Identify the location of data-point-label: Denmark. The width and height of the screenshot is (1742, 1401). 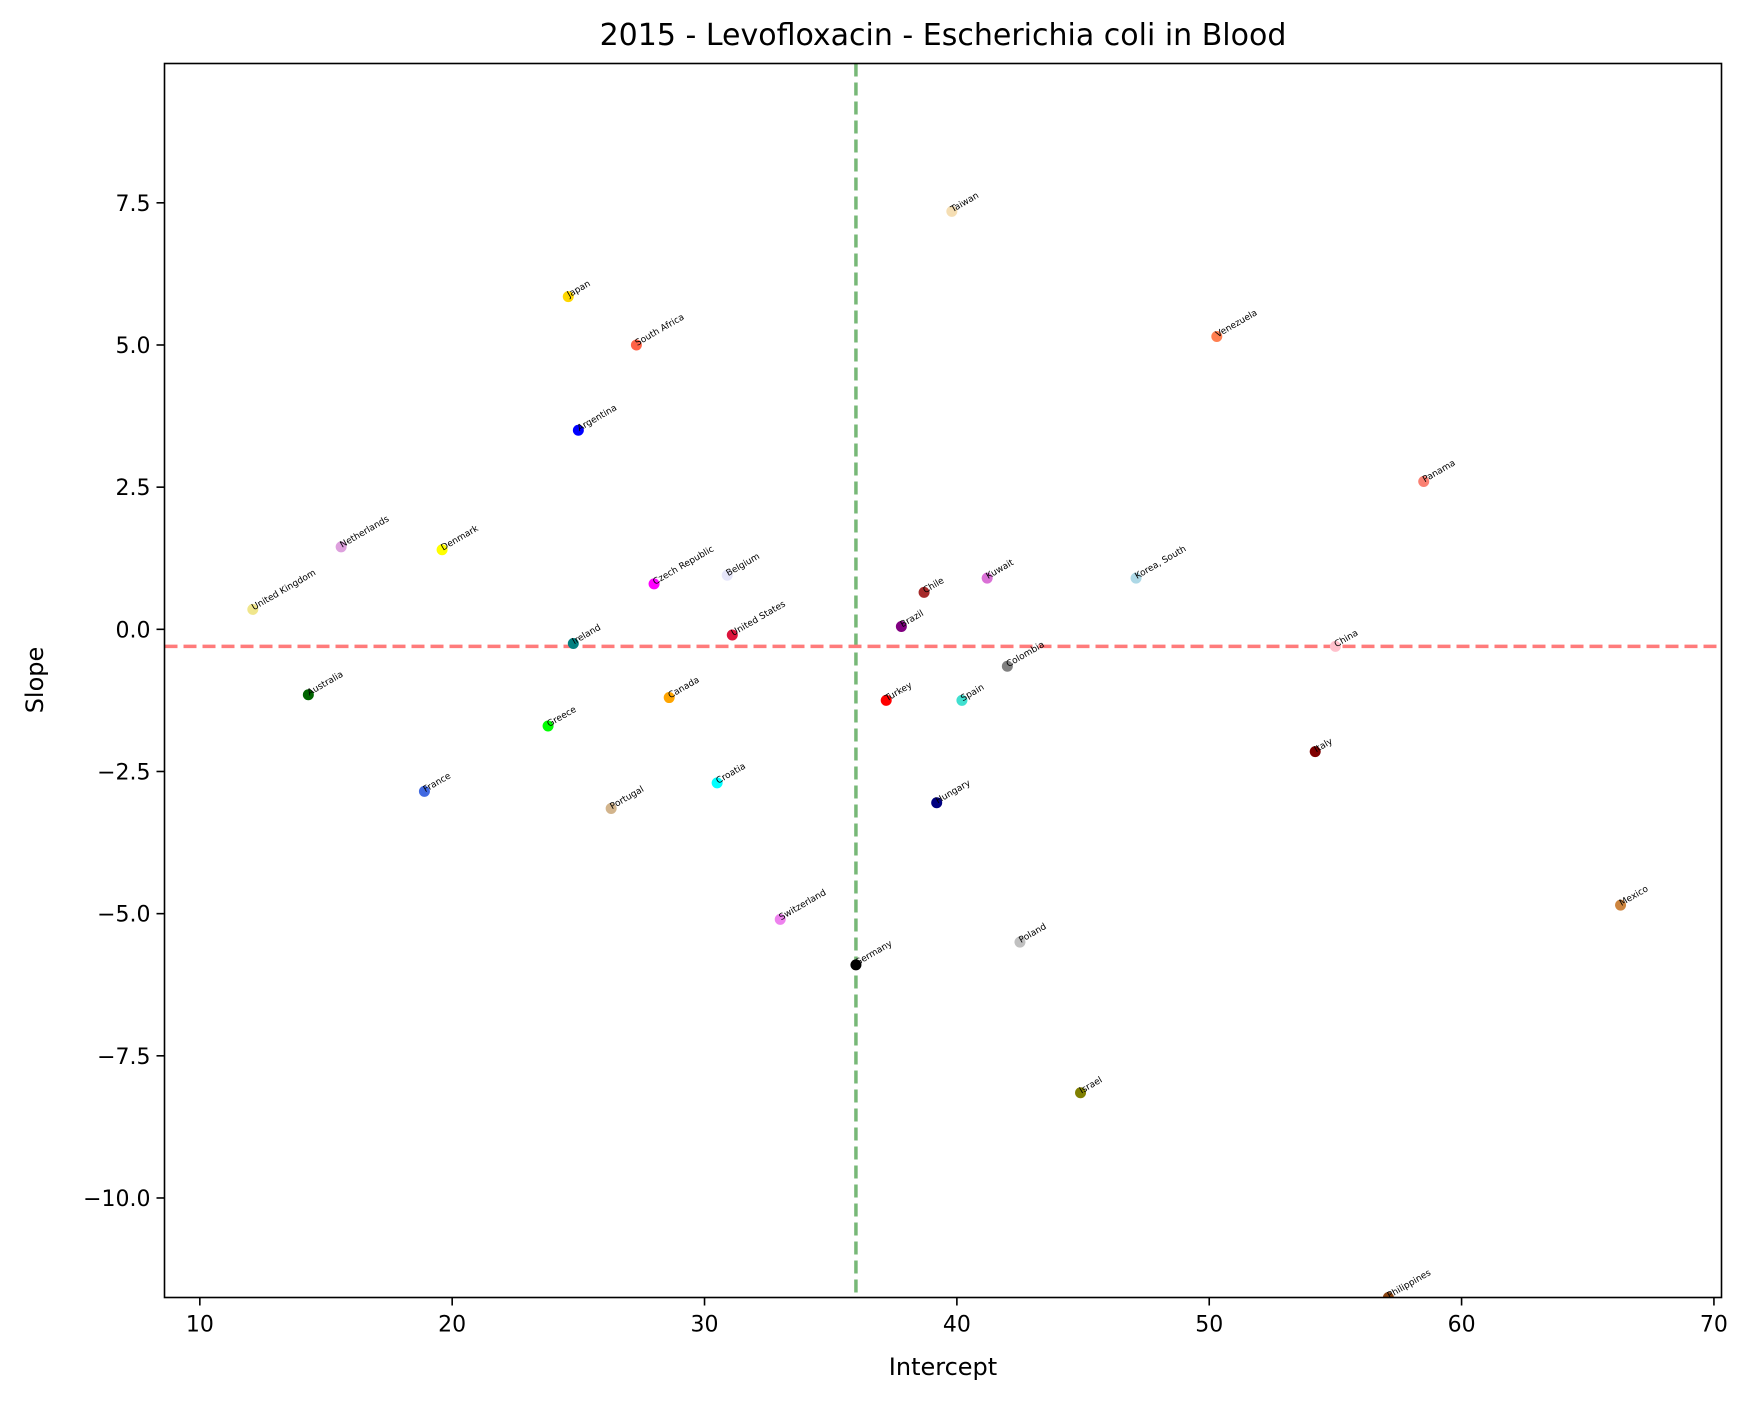
(461, 539).